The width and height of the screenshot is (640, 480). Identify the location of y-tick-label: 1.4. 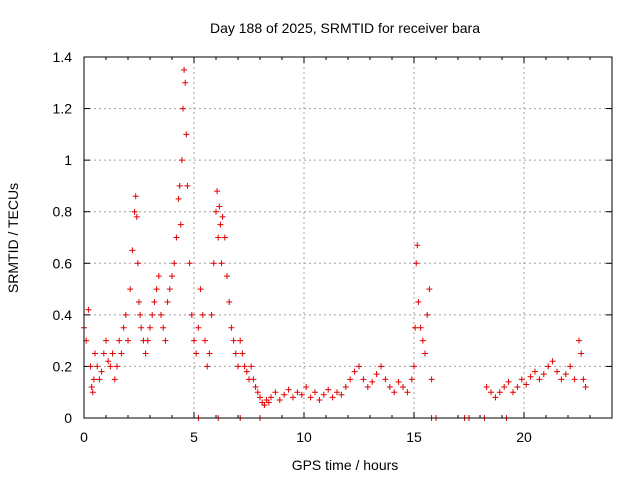
(63, 57).